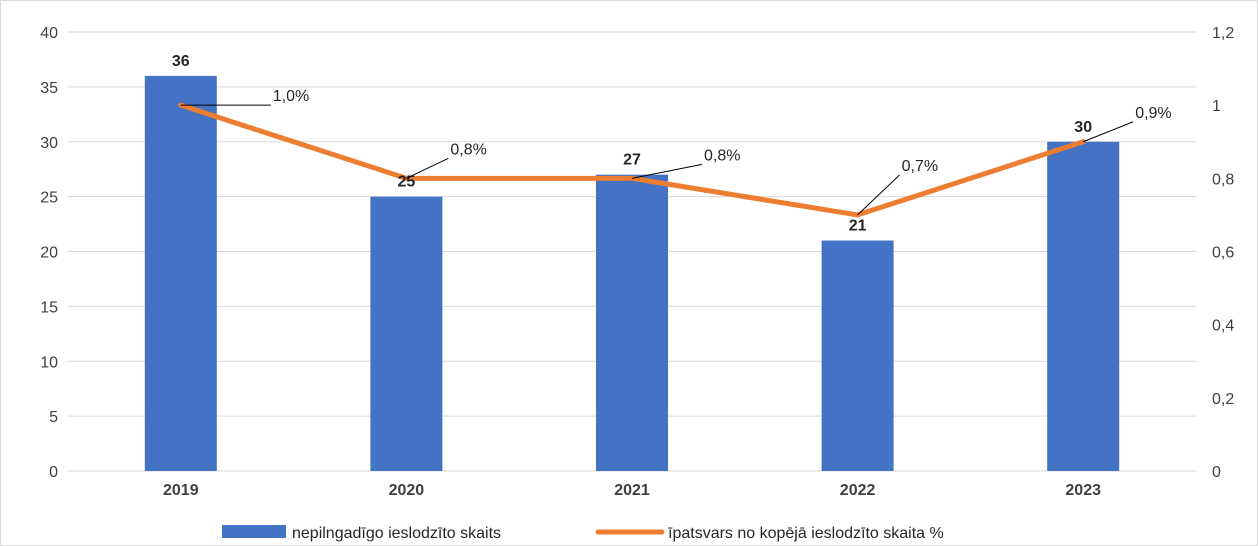  What do you see at coordinates (1223, 399) in the screenshot?
I see `right-tick-label-0,2: 0,2` at bounding box center [1223, 399].